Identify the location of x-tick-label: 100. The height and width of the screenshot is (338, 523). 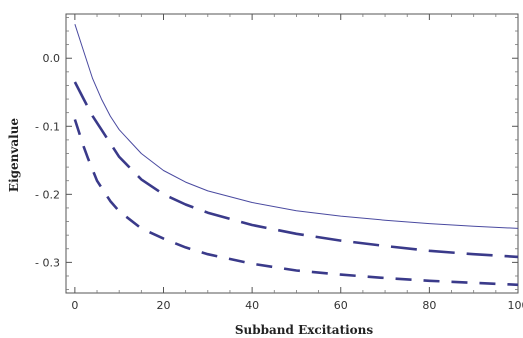
(515, 305).